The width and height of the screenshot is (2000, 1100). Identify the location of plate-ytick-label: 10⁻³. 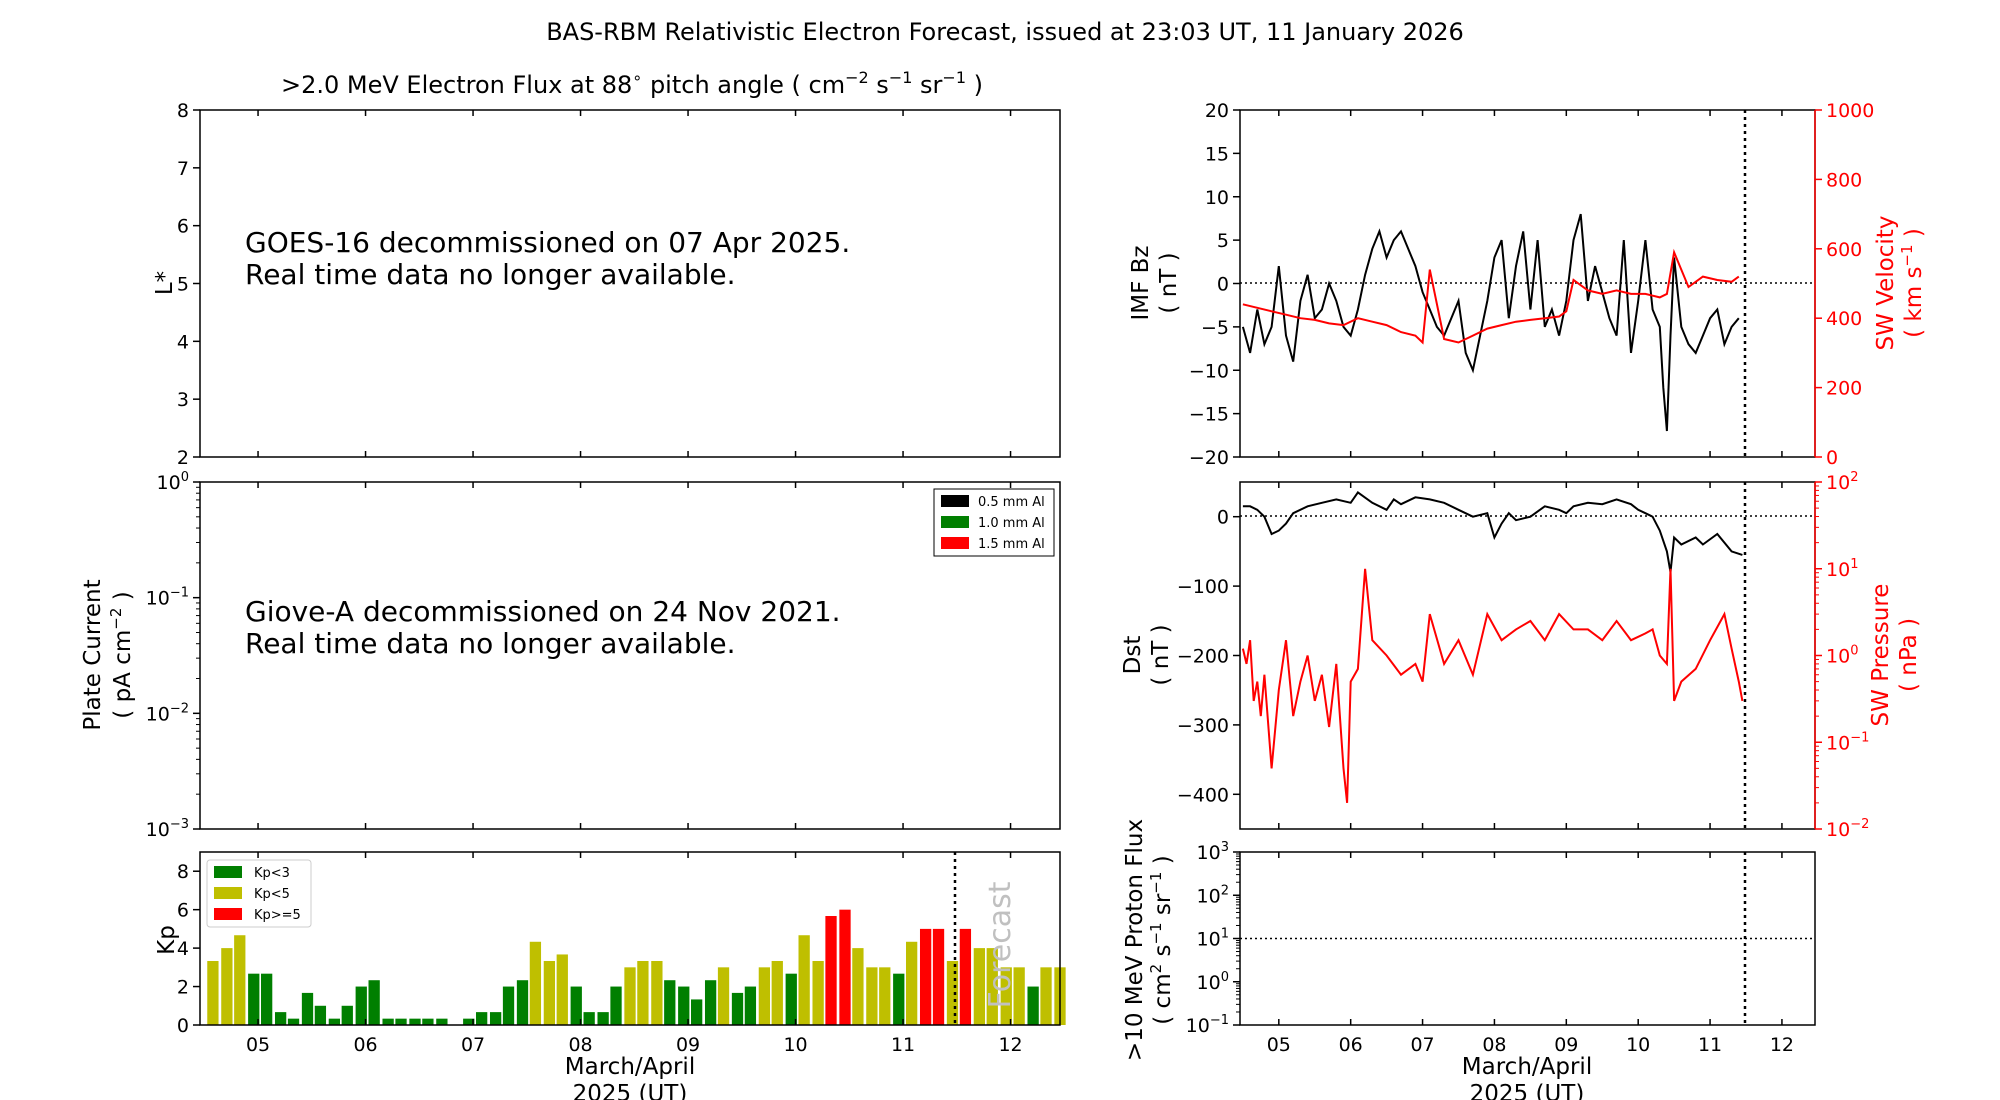
(167, 829).